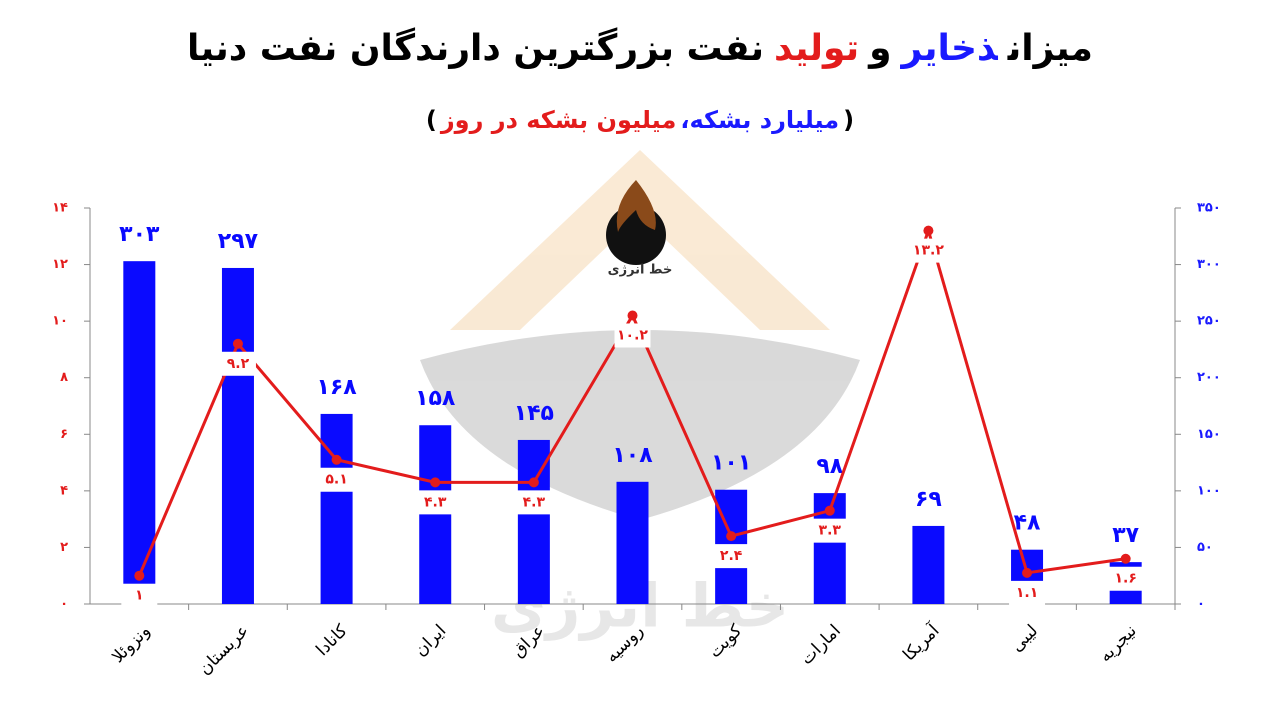 The image size is (1280, 720). What do you see at coordinates (1205, 547) in the screenshot?
I see `y2-tick-label: ۵۰` at bounding box center [1205, 547].